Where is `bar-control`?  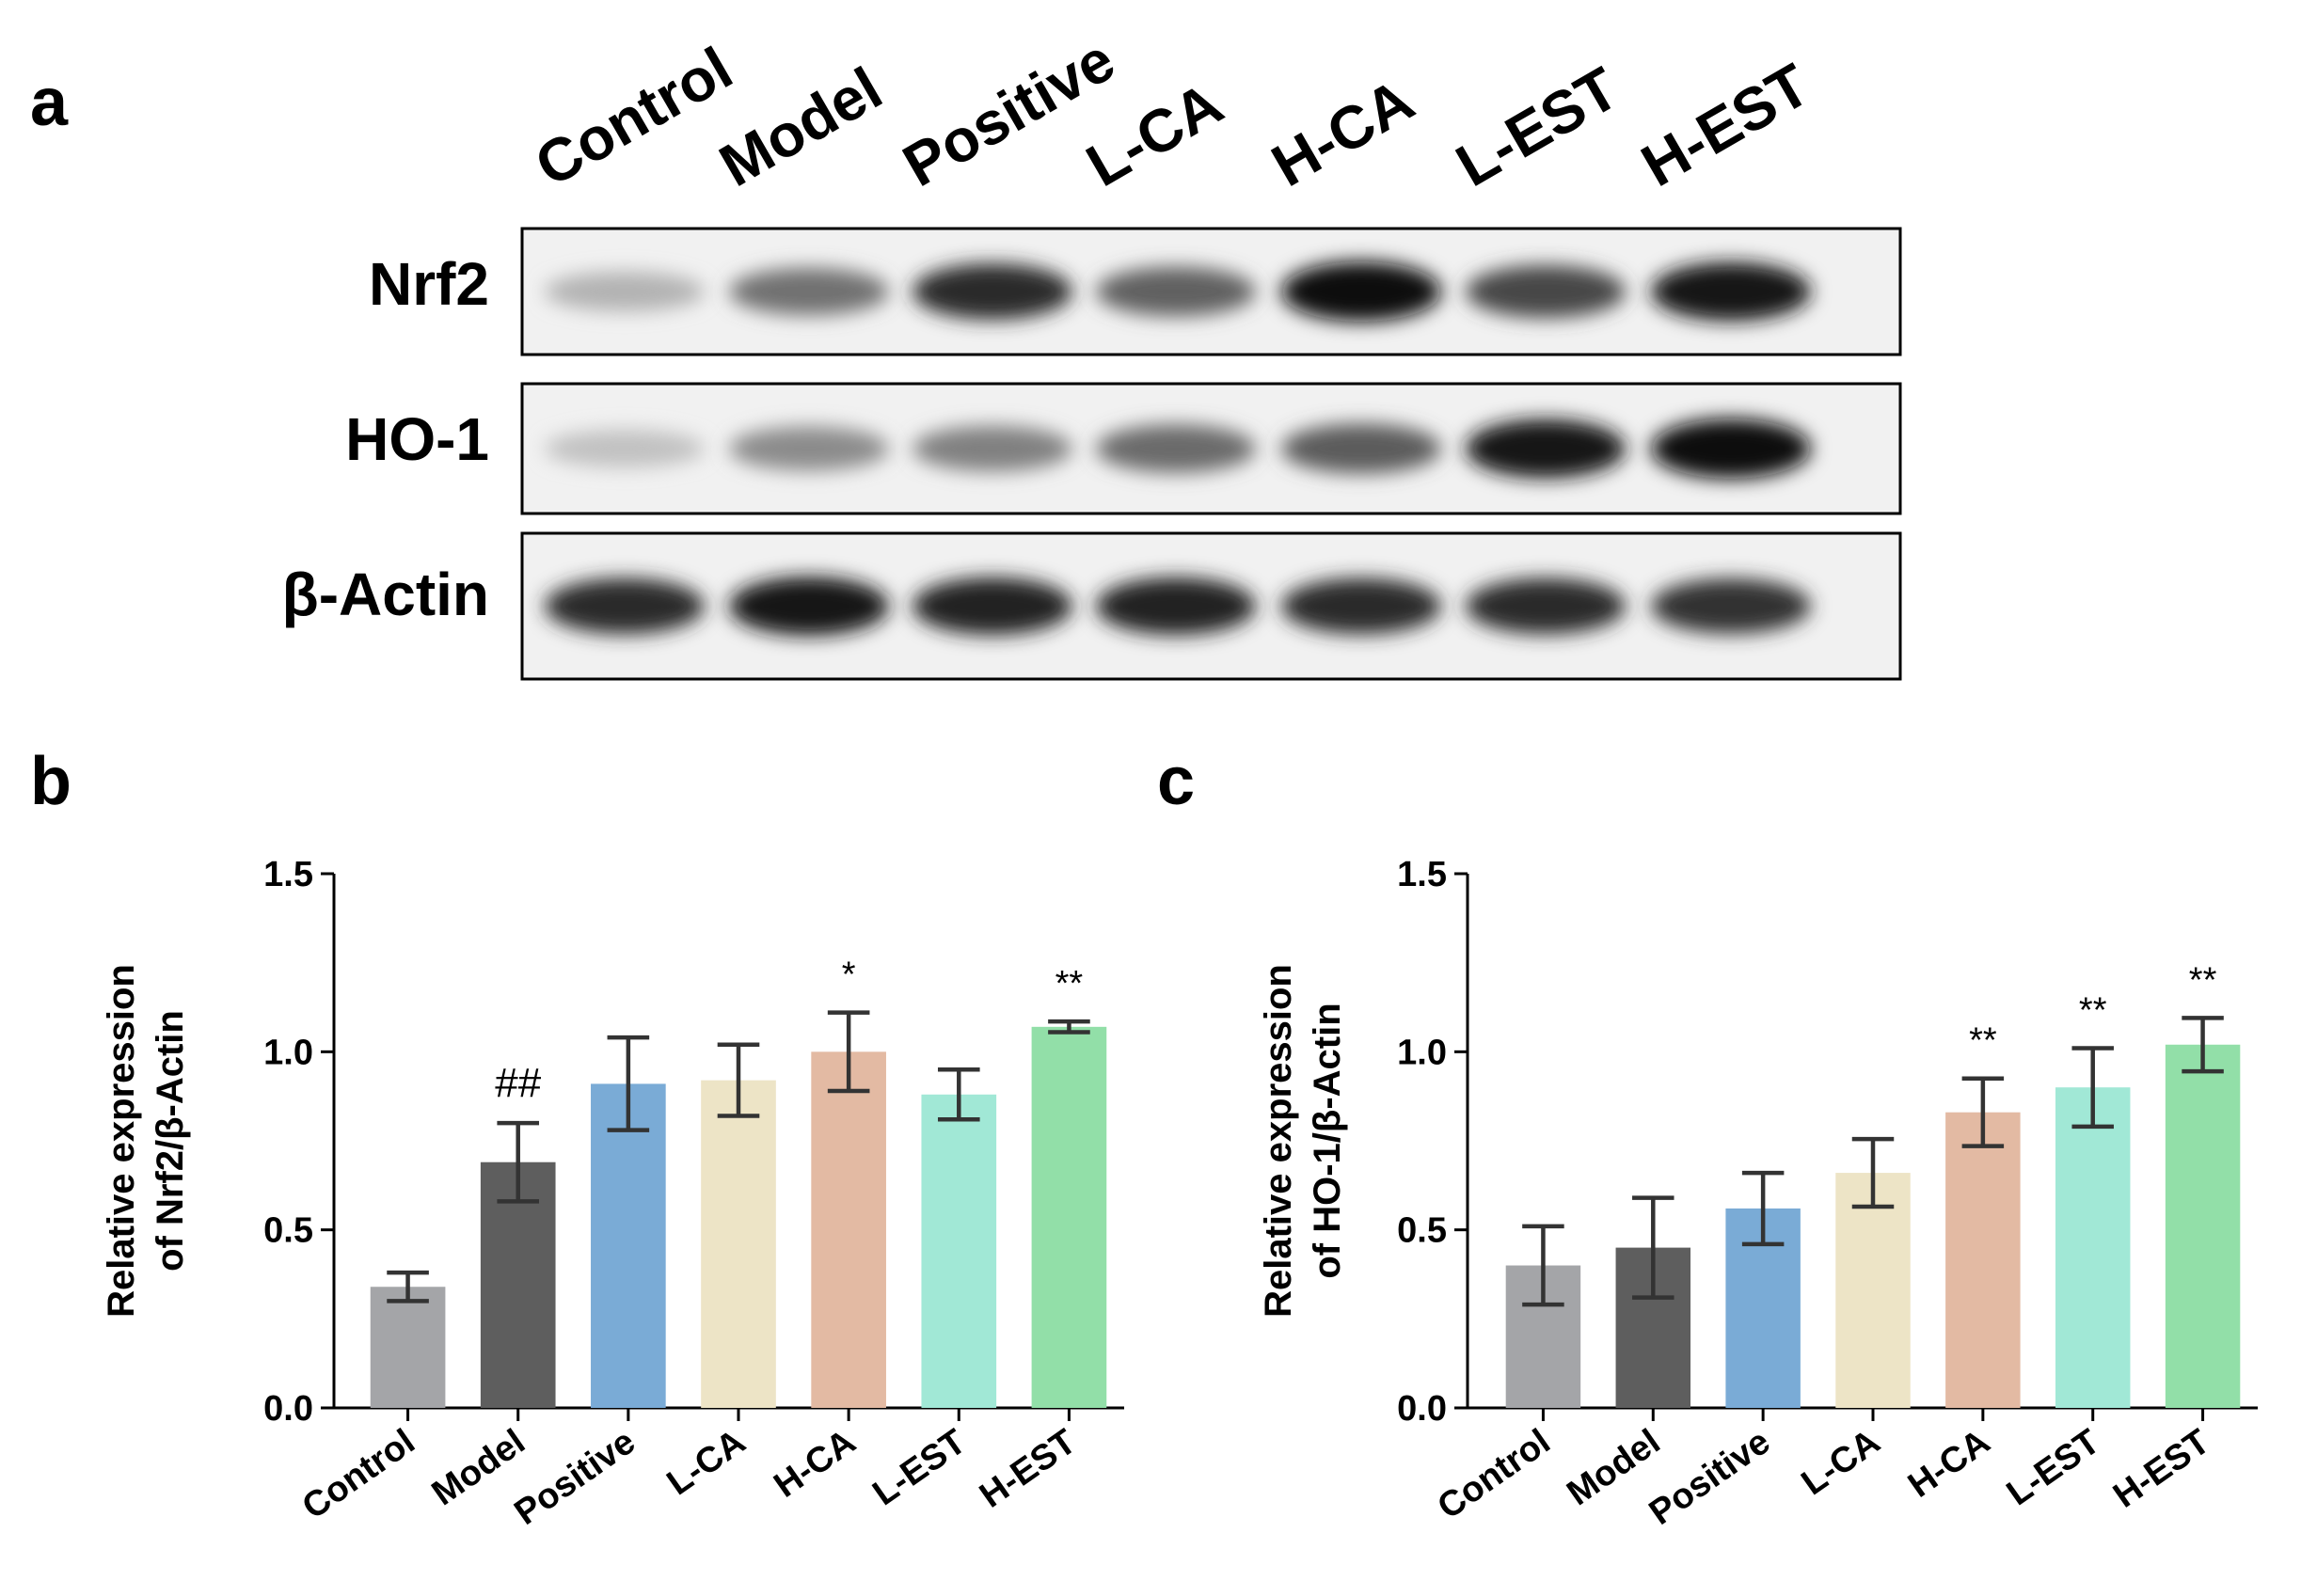 bar-control is located at coordinates (408, 1347).